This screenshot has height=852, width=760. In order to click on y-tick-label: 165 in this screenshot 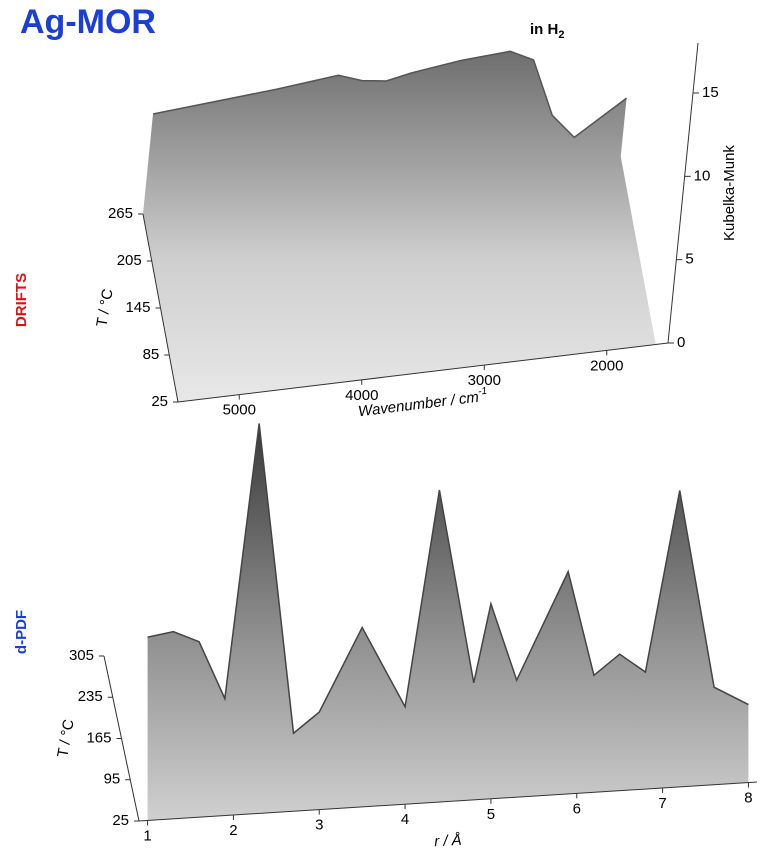, I will do `click(98, 737)`.